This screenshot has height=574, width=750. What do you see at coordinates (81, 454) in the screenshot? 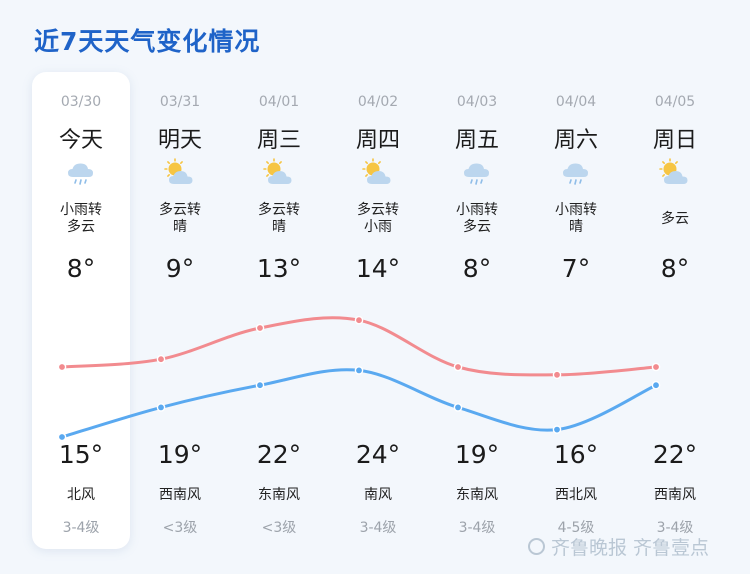
I see `temperature-lower: 15°` at bounding box center [81, 454].